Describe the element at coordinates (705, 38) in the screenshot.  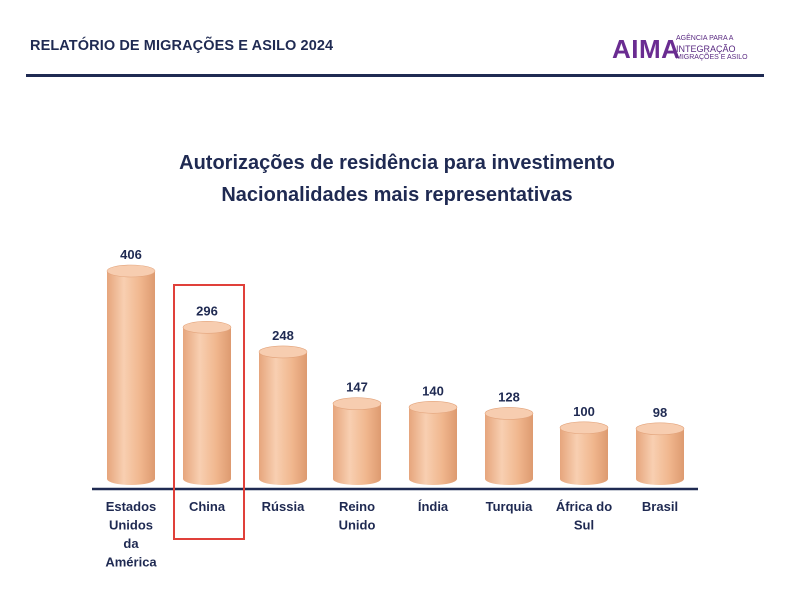
I see `logo-tagline-line1: AGÊNCIA PARA A` at that location.